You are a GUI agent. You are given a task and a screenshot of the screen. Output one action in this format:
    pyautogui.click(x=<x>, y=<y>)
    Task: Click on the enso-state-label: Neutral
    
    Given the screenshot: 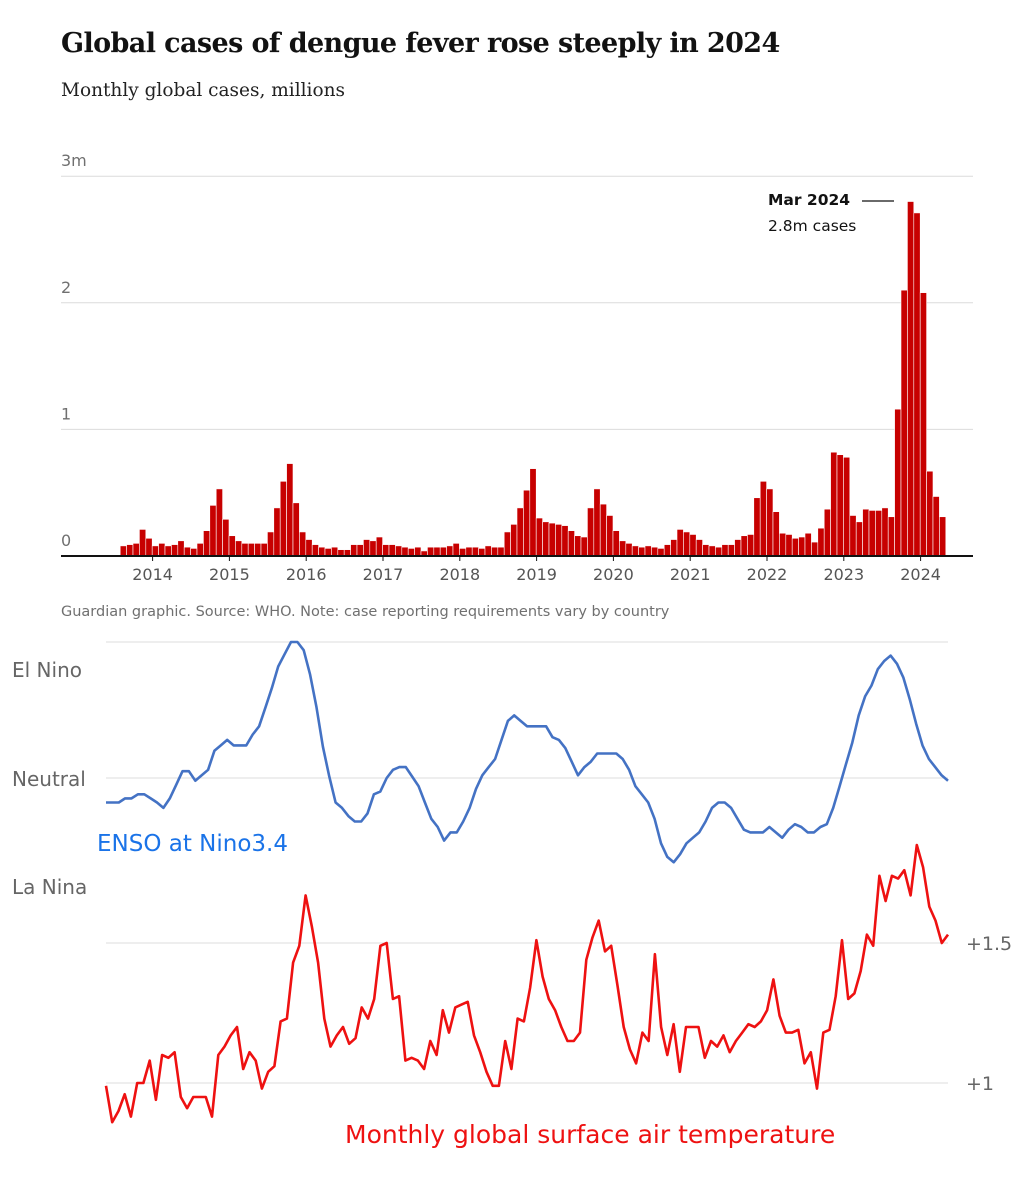 What is the action you would take?
    pyautogui.click(x=49, y=779)
    